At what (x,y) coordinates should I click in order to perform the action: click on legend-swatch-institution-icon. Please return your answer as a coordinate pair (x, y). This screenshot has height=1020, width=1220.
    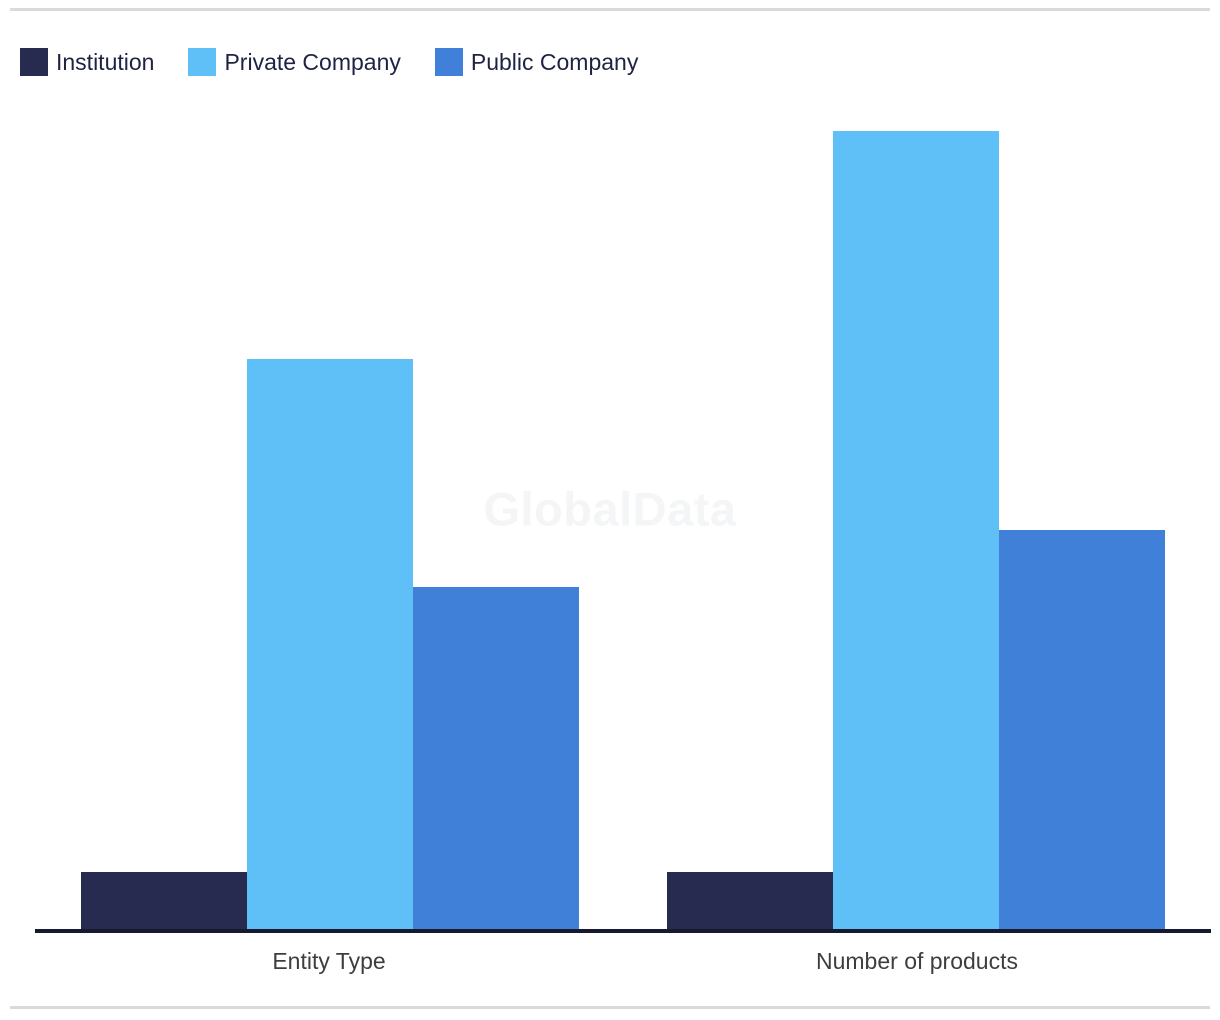
    Looking at the image, I should click on (34, 62).